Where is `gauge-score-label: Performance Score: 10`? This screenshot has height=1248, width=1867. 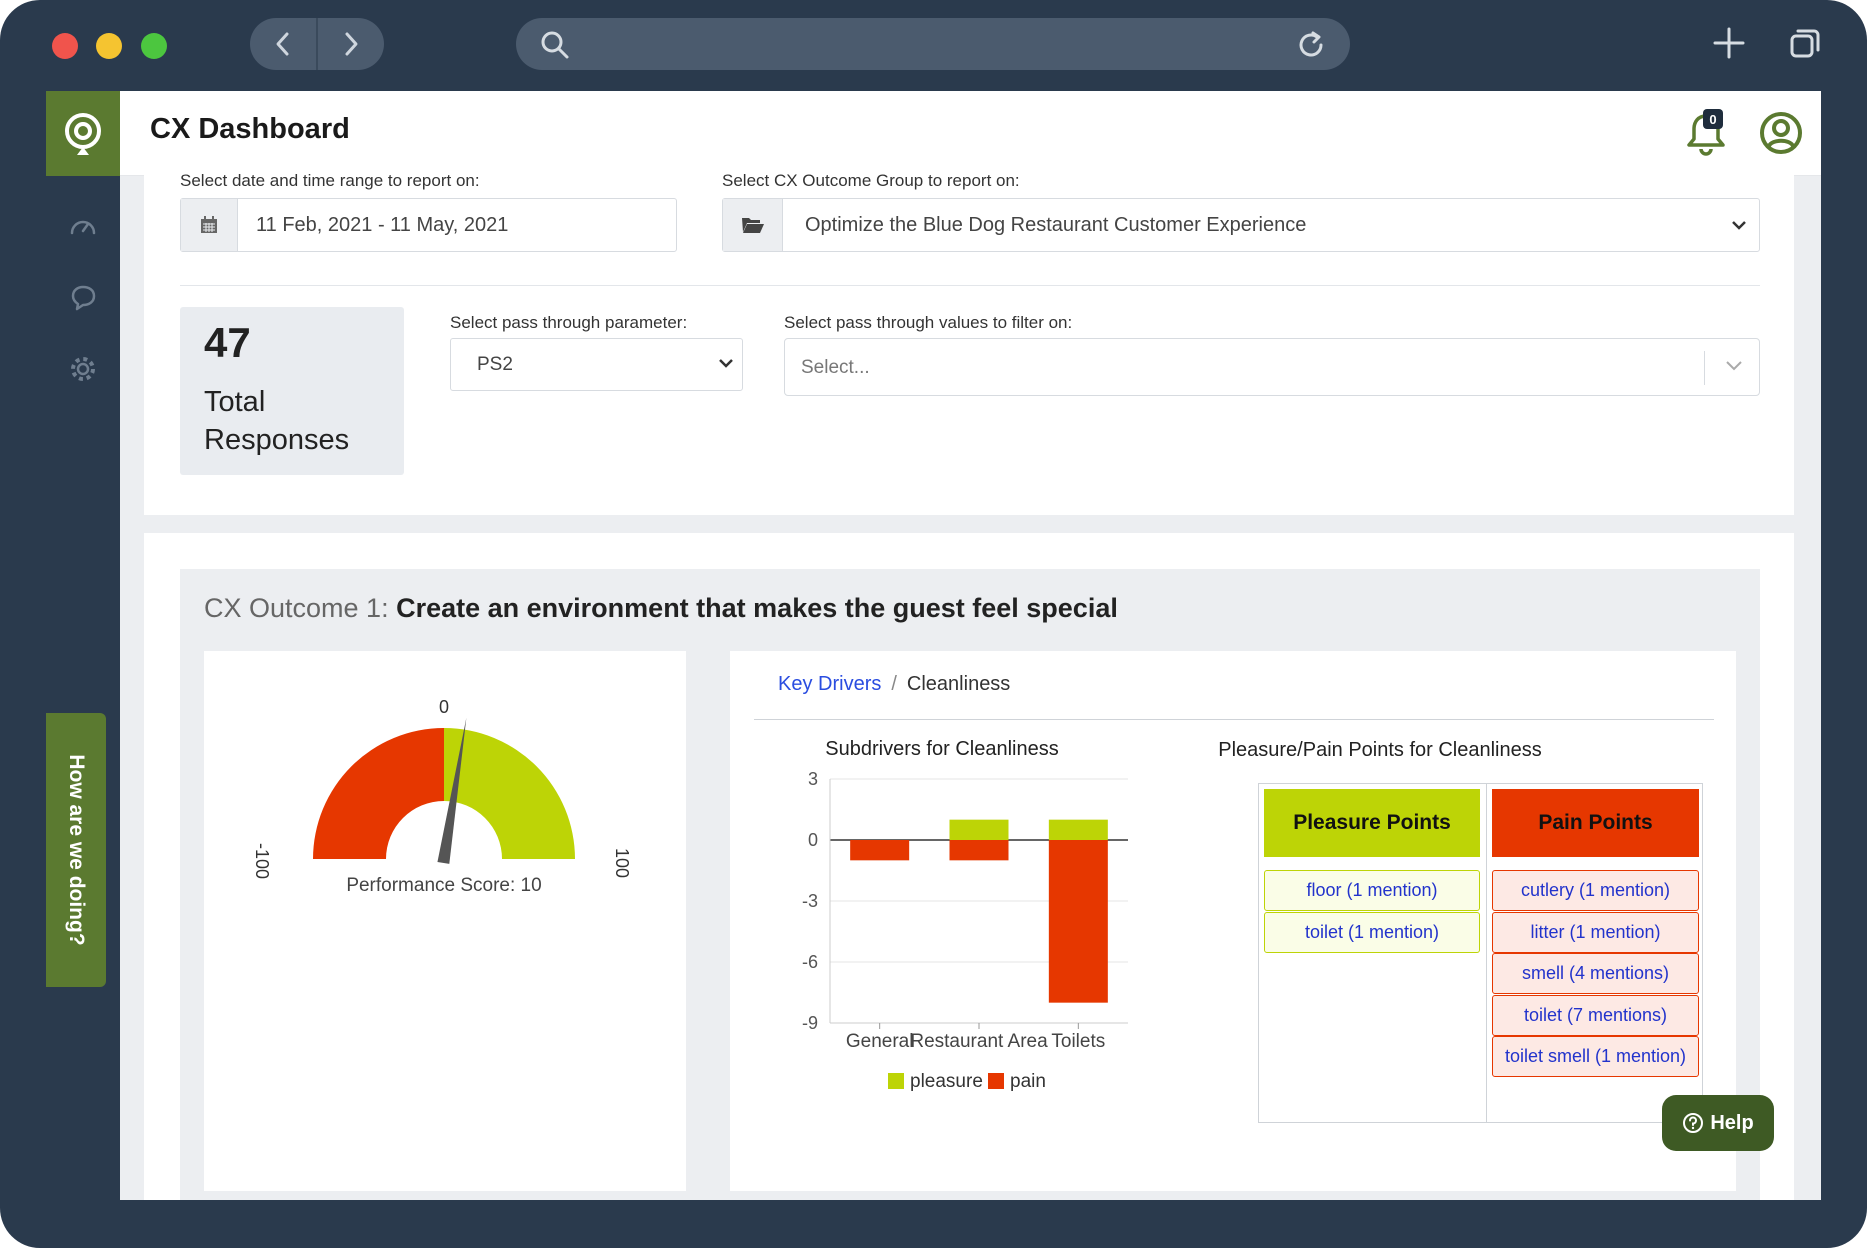 gauge-score-label: Performance Score: 10 is located at coordinates (443, 885).